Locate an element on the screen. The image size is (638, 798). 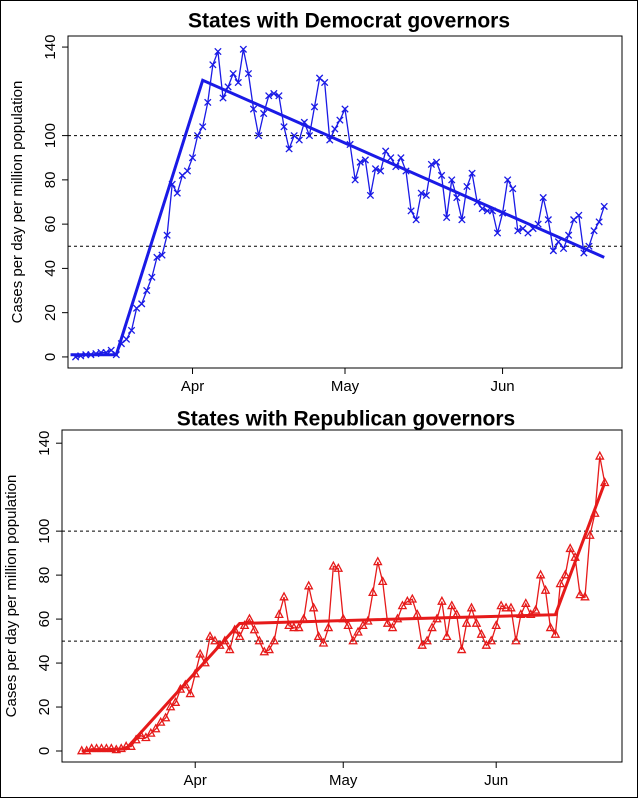
x-tick-label: Jun is located at coordinates (496, 780).